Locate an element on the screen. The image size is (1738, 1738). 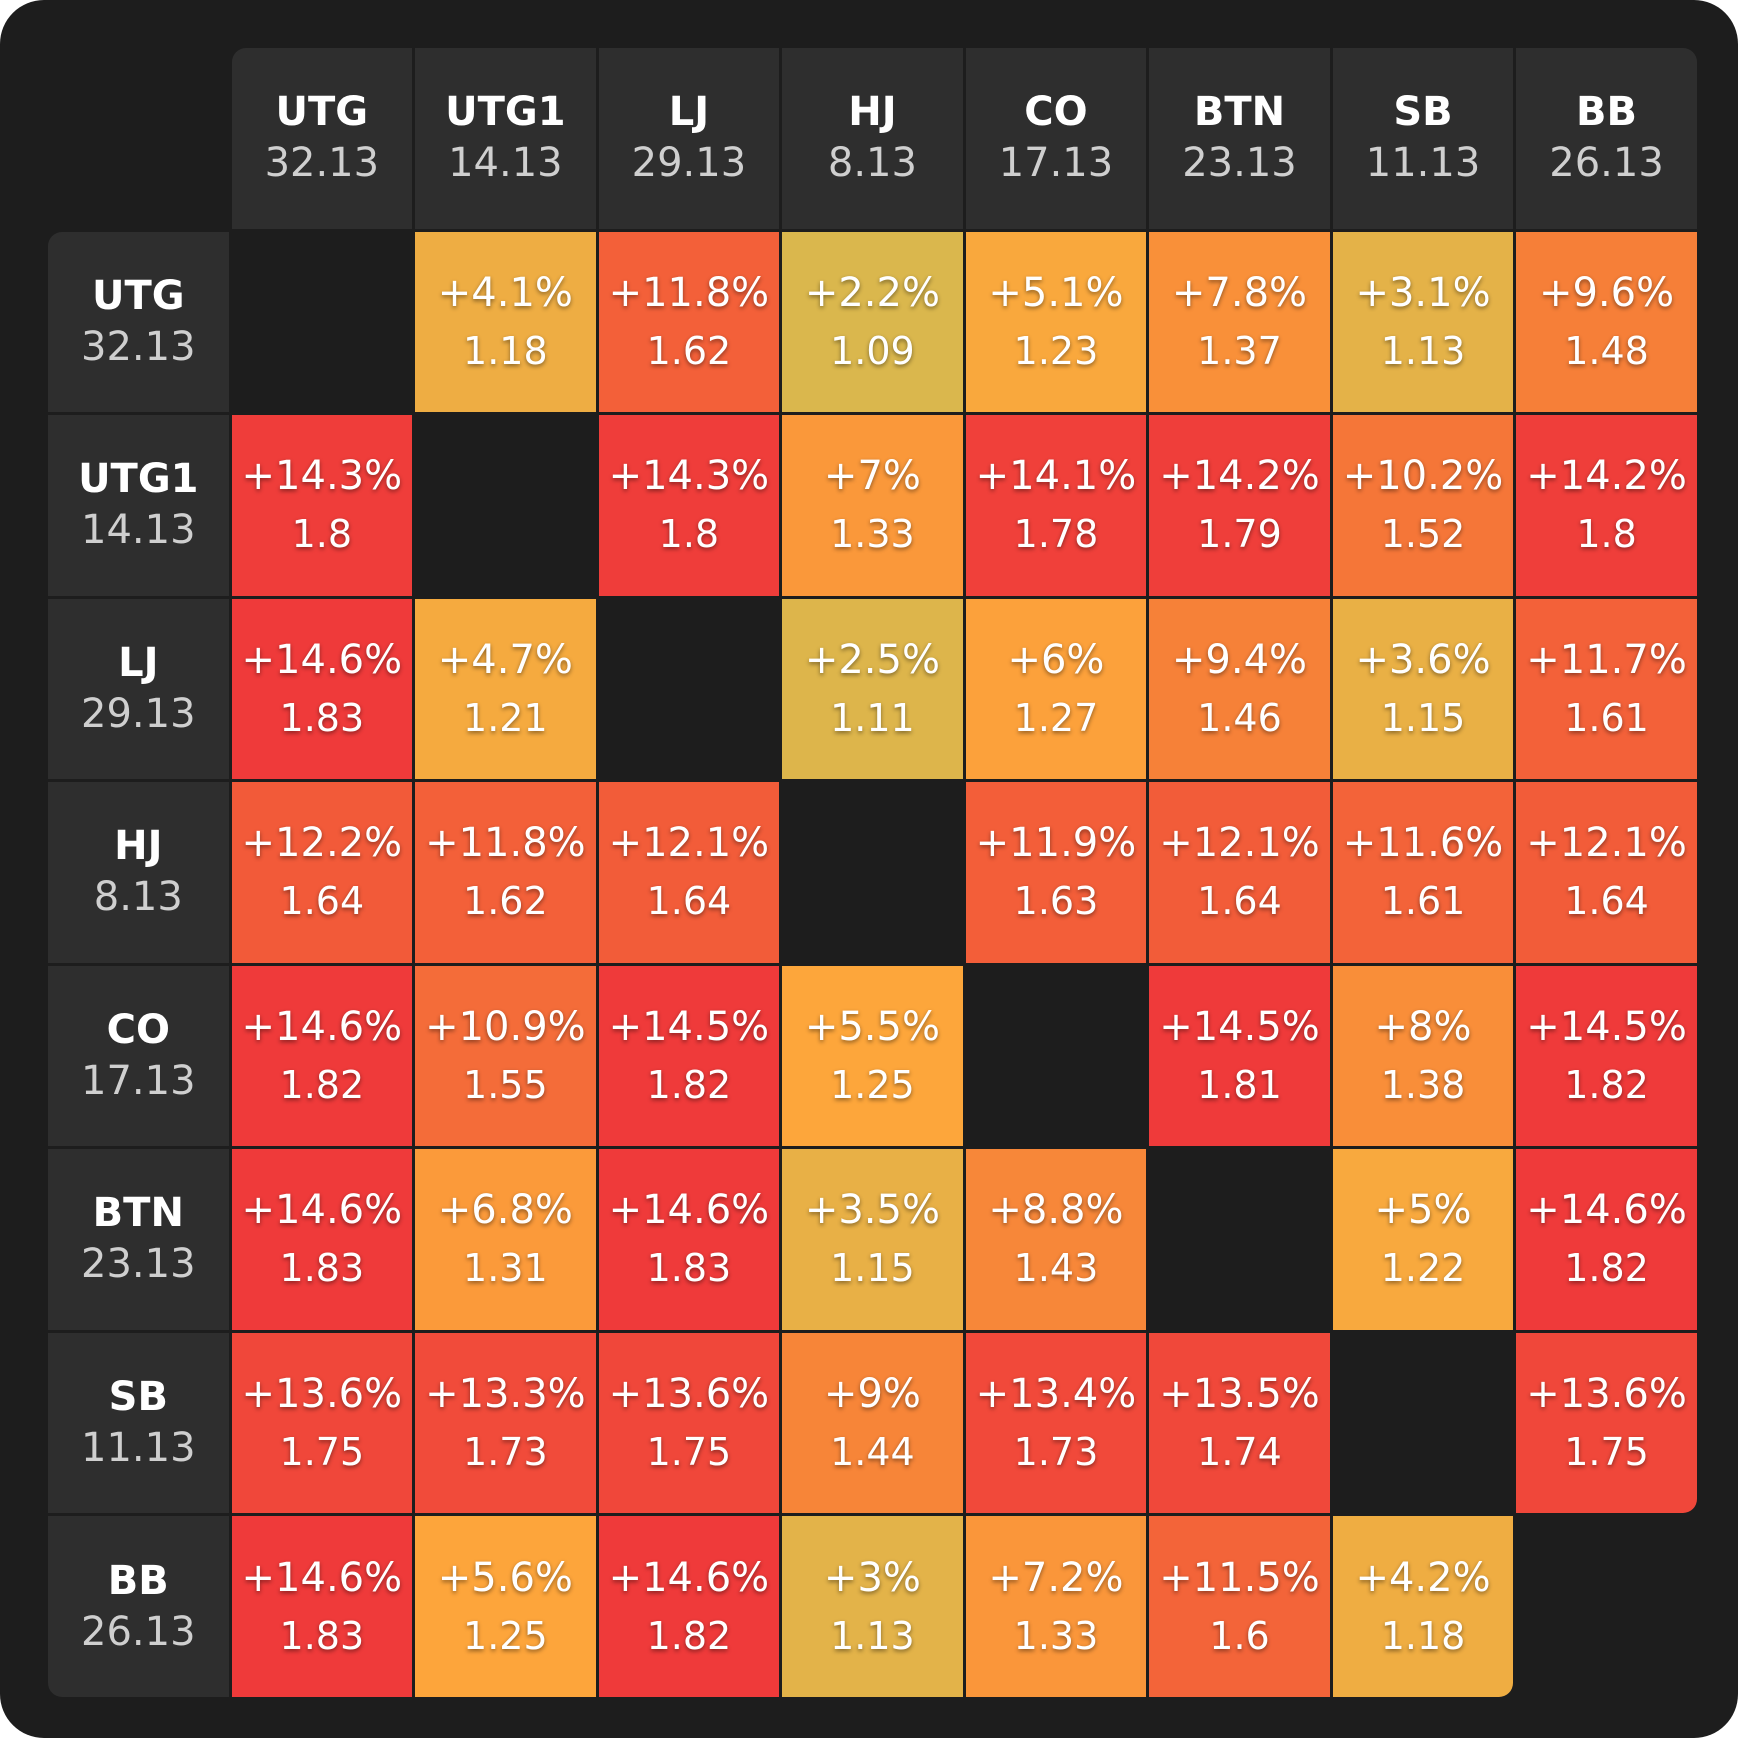
edge-multiplier: 1.81 is located at coordinates (1239, 1084).